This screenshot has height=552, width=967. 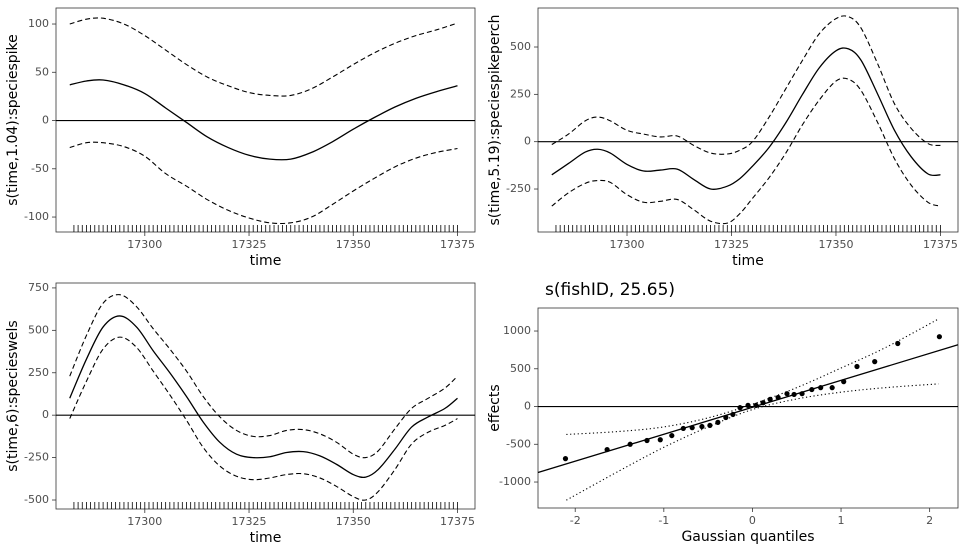 I want to click on x-tick-label: 2, so click(x=929, y=520).